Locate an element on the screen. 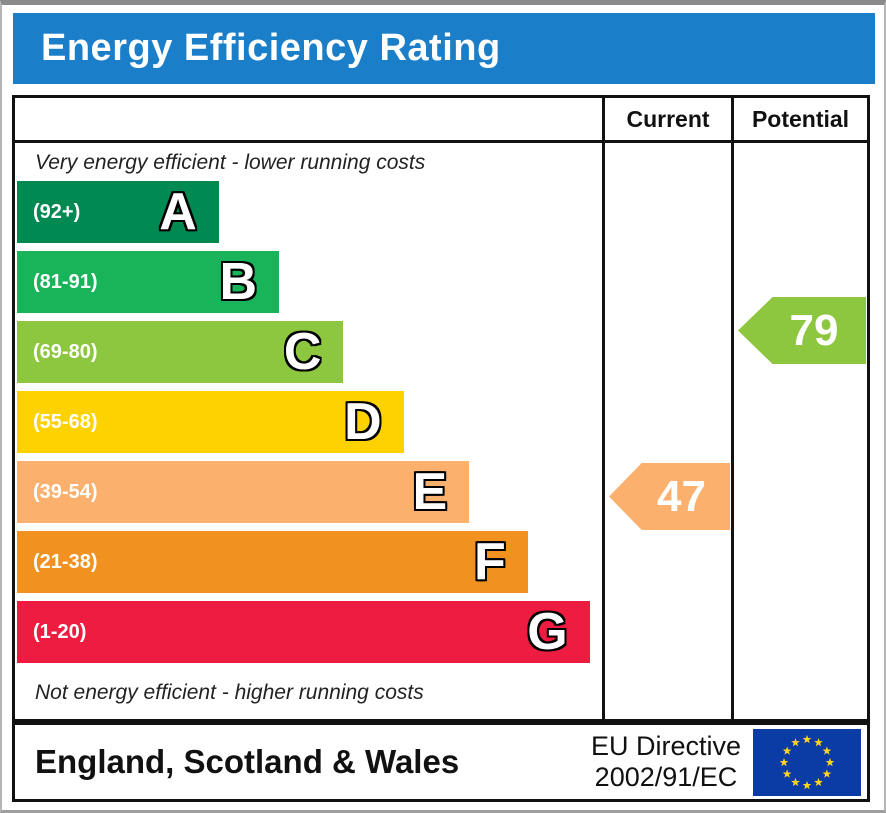  current-rating-value: 47 is located at coordinates (681, 496).